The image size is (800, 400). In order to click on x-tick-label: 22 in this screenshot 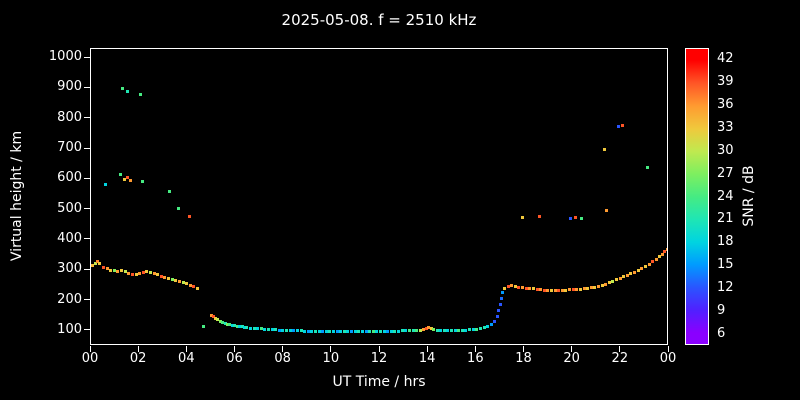, I will do `click(620, 358)`.